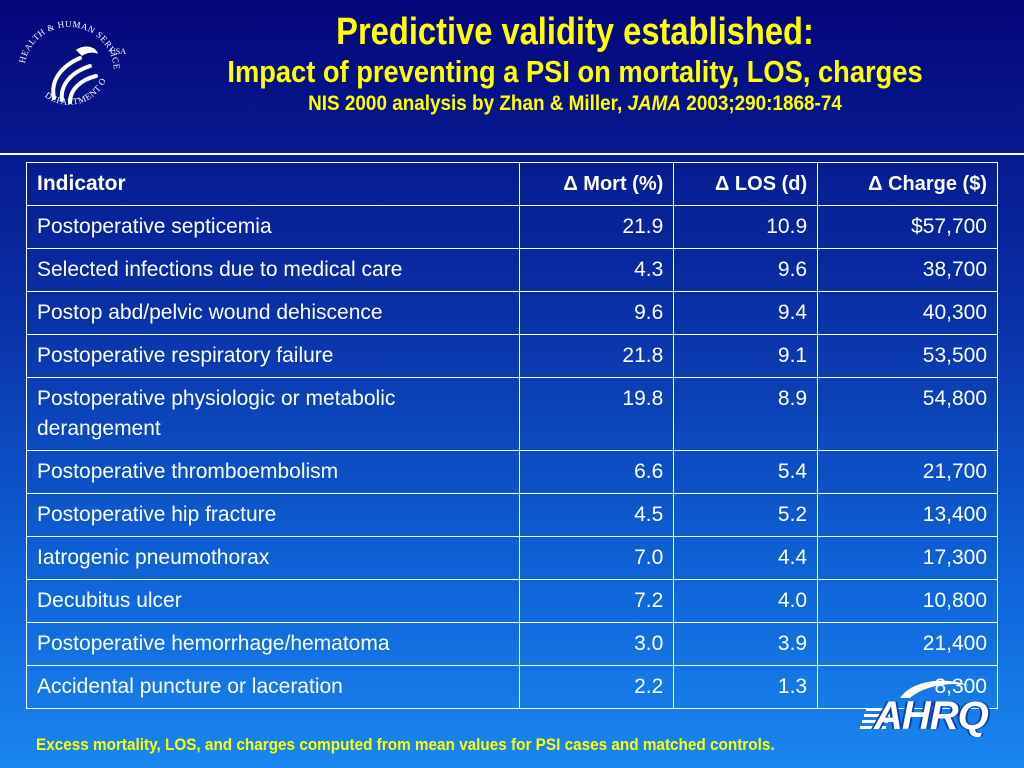 The width and height of the screenshot is (1024, 768). What do you see at coordinates (654, 103) in the screenshot?
I see `citation-journal: JAMA` at bounding box center [654, 103].